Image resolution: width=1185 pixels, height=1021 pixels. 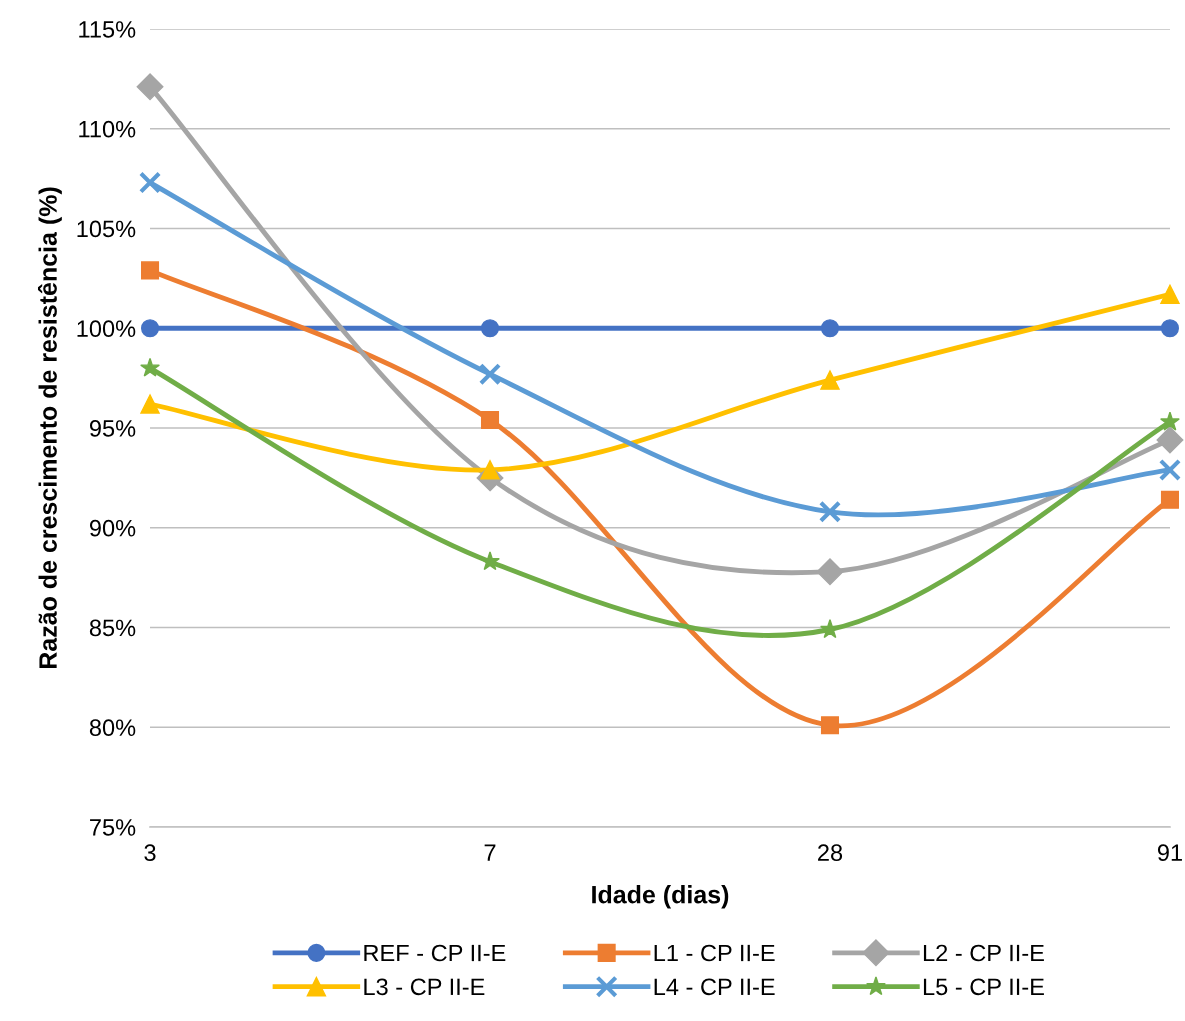 What do you see at coordinates (106, 229) in the screenshot?
I see `y-tick-label: 105%` at bounding box center [106, 229].